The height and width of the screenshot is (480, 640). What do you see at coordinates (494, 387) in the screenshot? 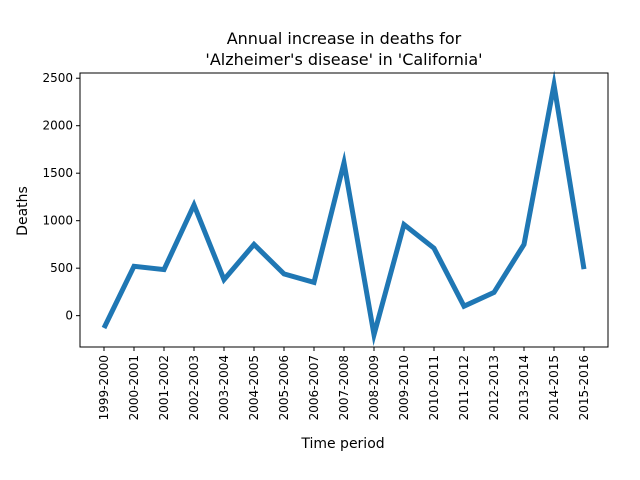
I see `x-tick-label: 2012-2013` at bounding box center [494, 387].